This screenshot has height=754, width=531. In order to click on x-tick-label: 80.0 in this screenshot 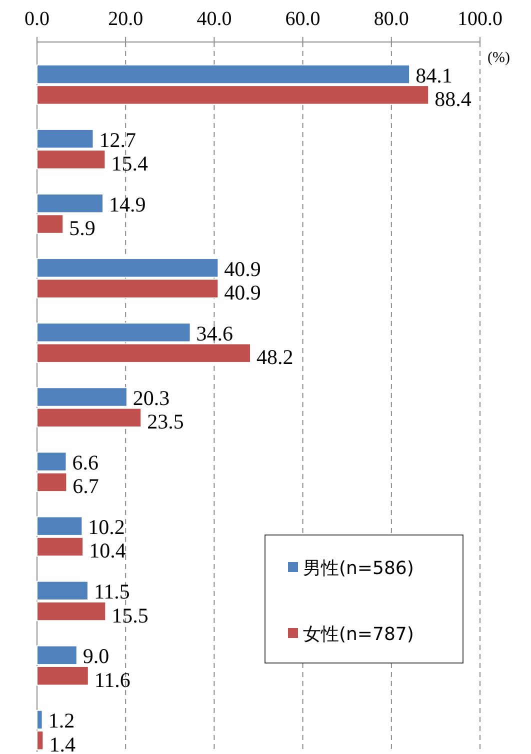, I will do `click(391, 19)`.